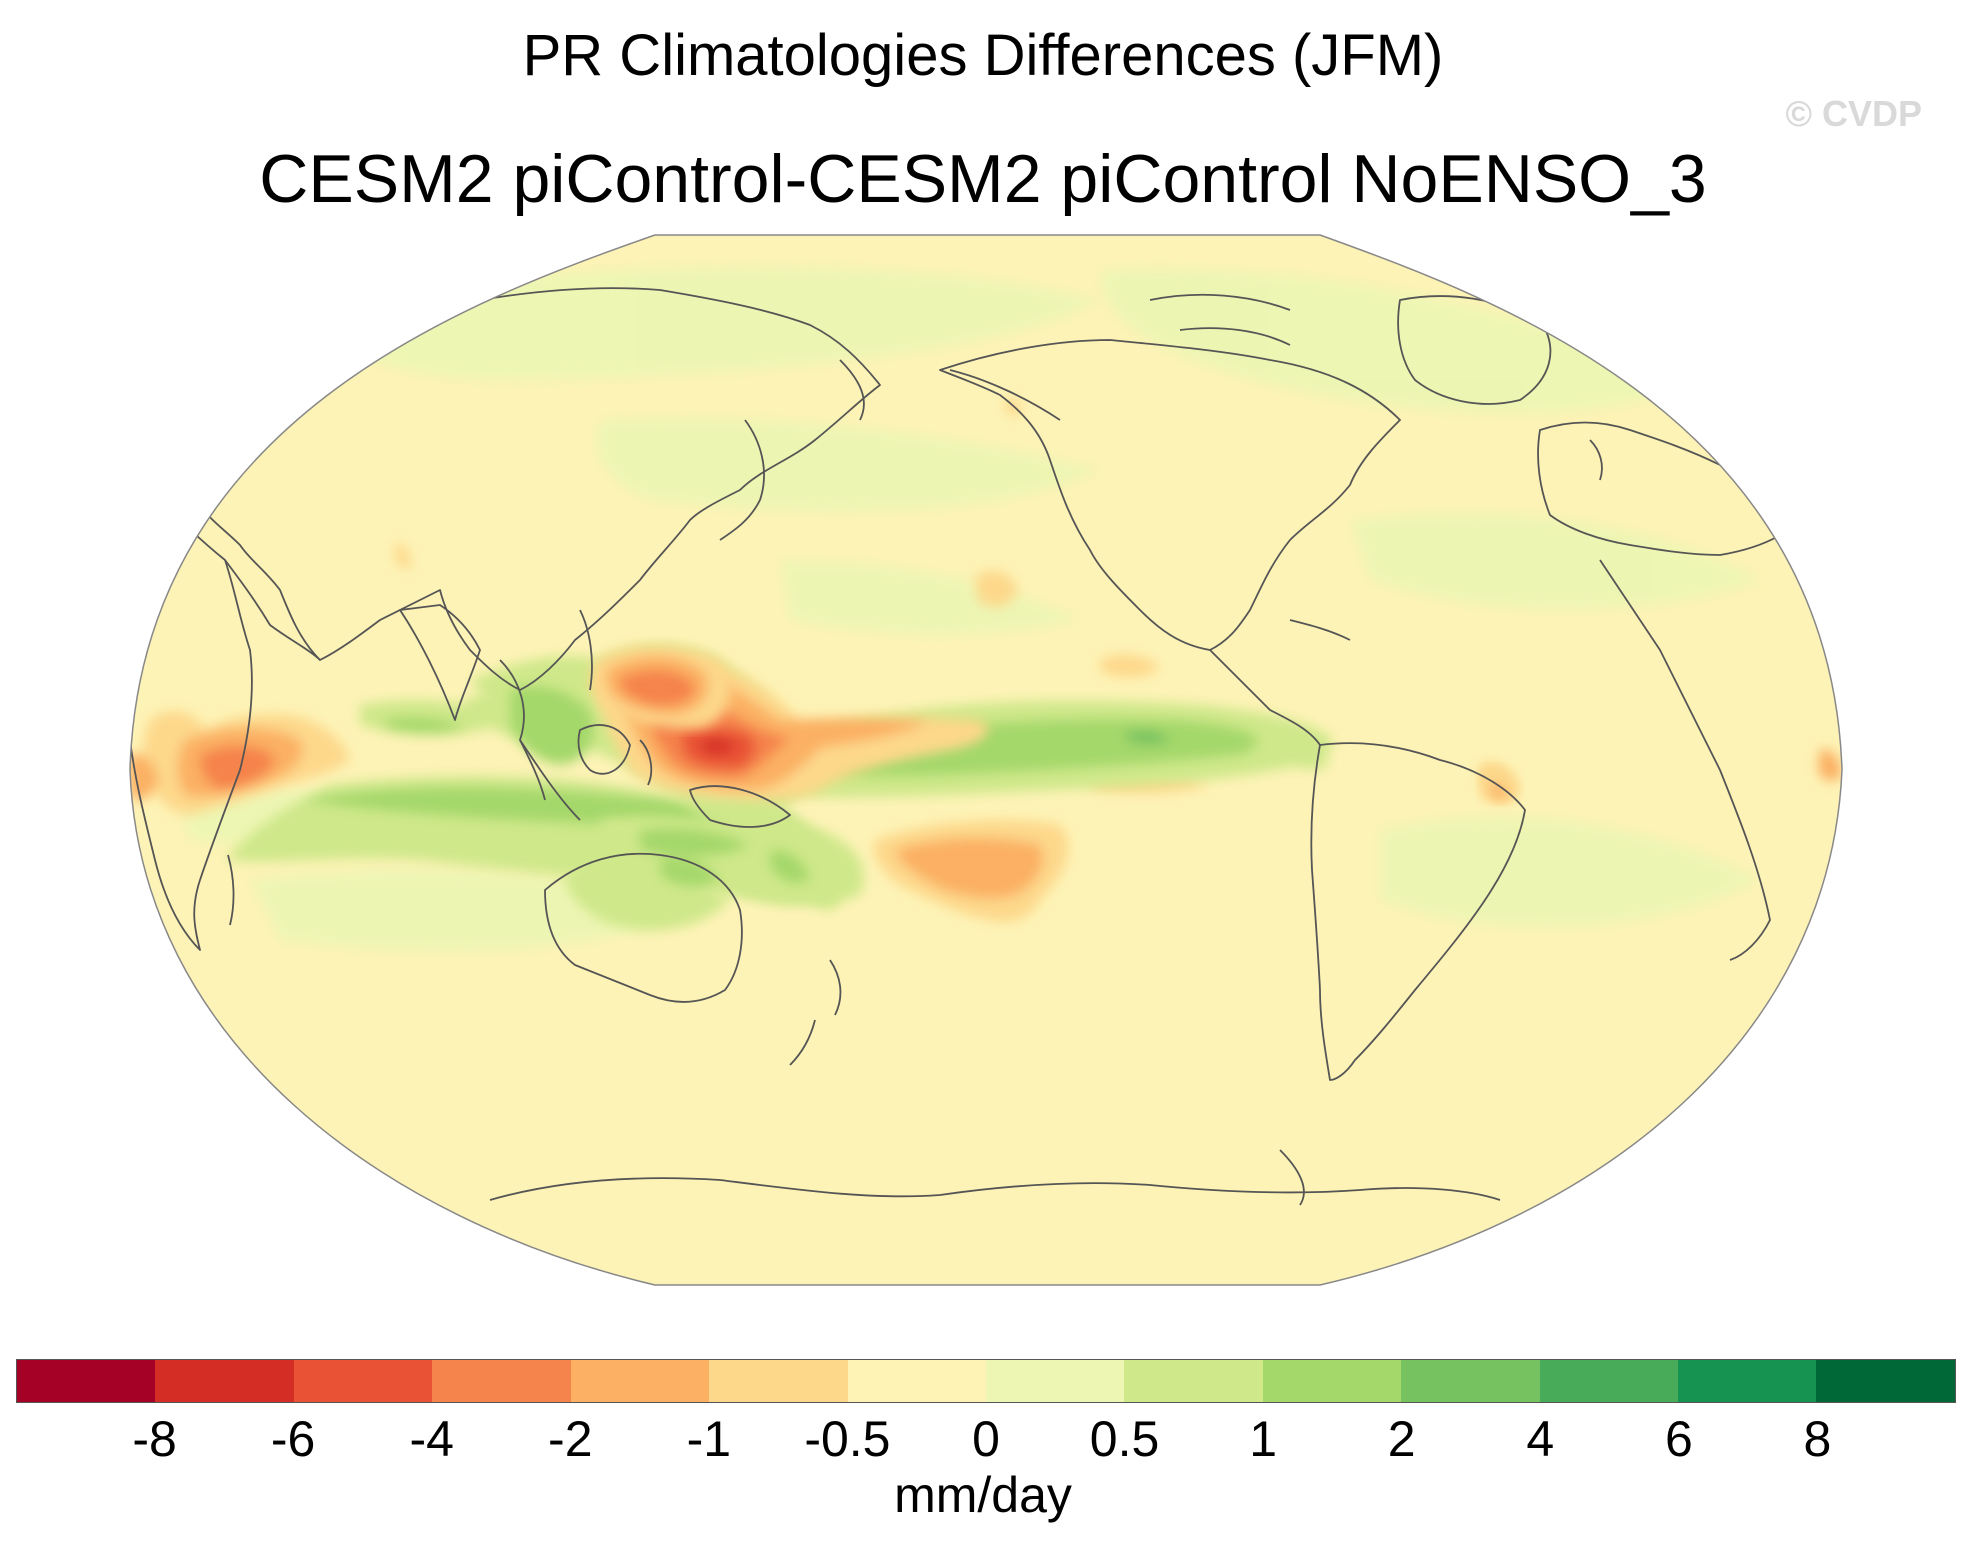  What do you see at coordinates (661, 687) in the screenshot?
I see `north-philippines-dry-anomaly` at bounding box center [661, 687].